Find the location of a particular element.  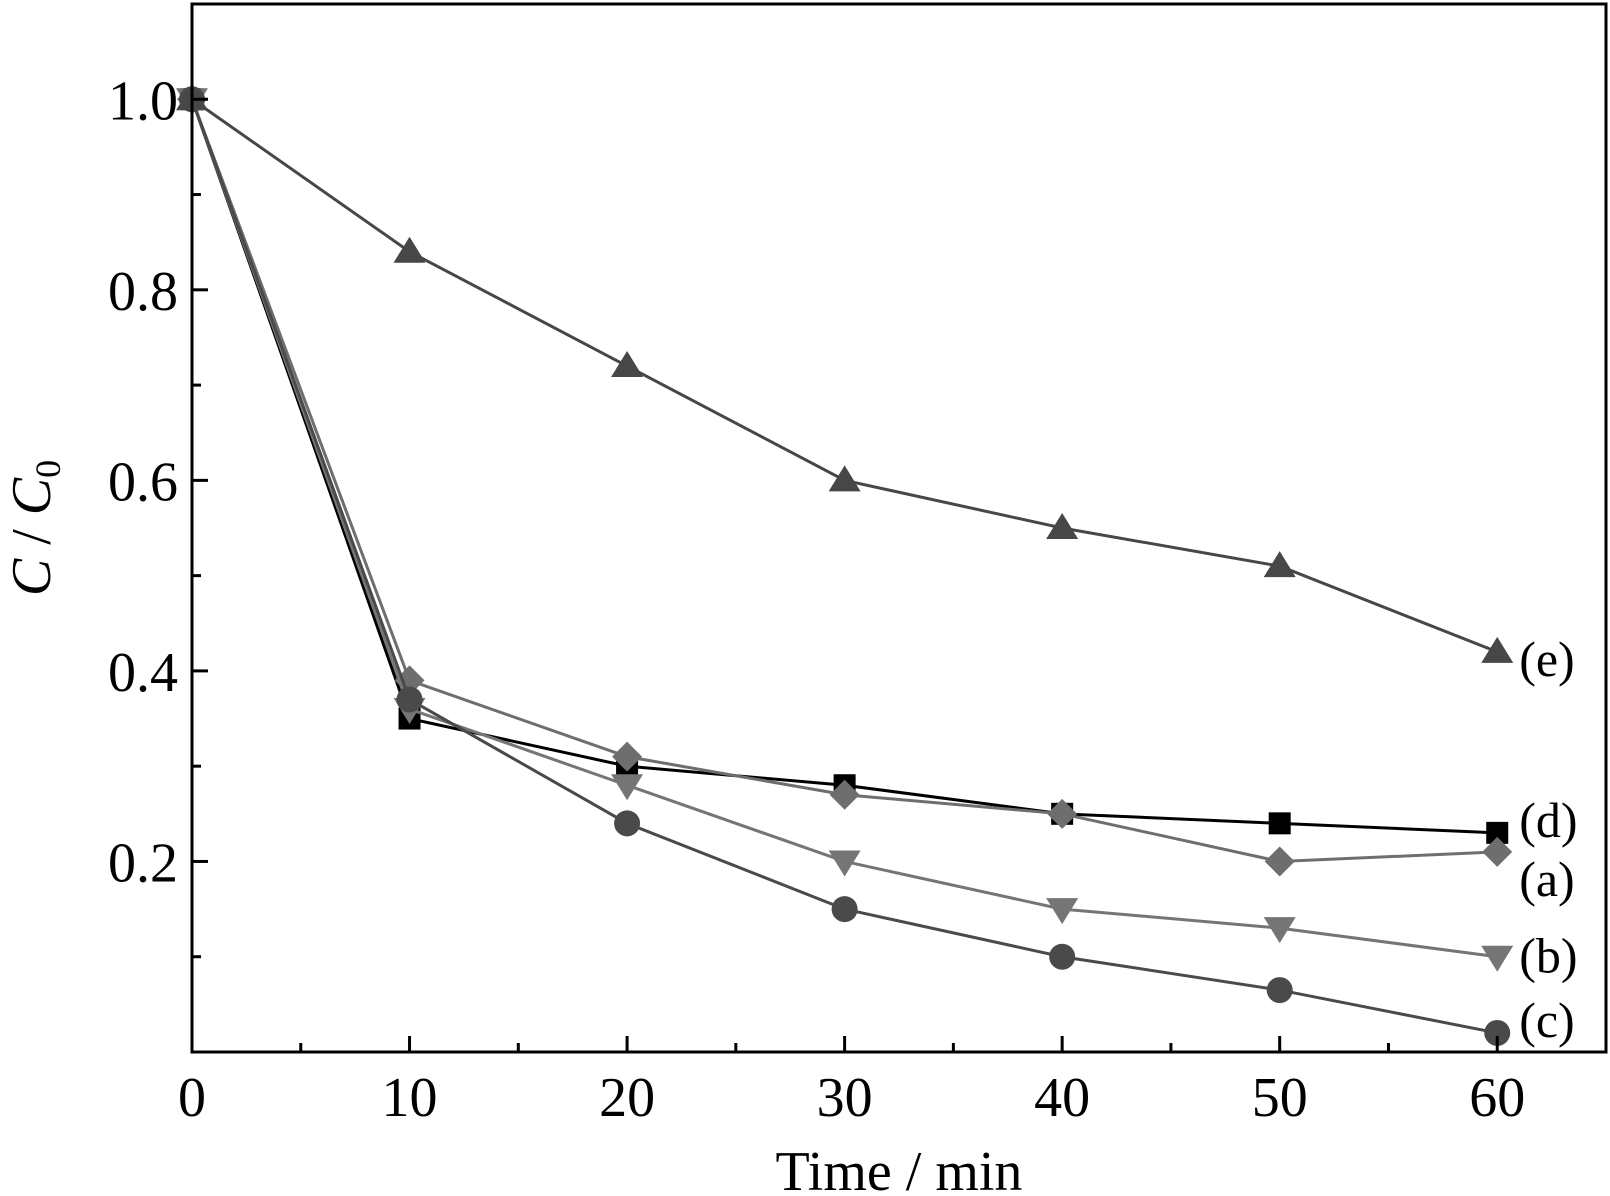

y-tick-label: 1.0 is located at coordinates (143, 101).